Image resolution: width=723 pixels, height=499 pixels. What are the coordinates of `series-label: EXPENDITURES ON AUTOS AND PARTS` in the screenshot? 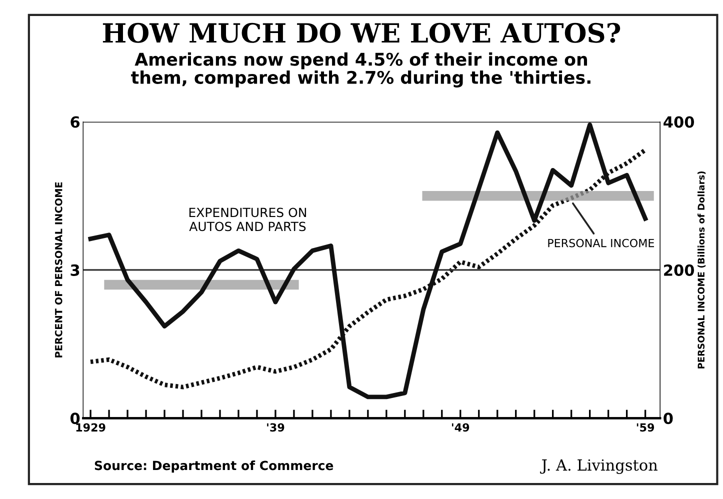 It's located at (247, 220).